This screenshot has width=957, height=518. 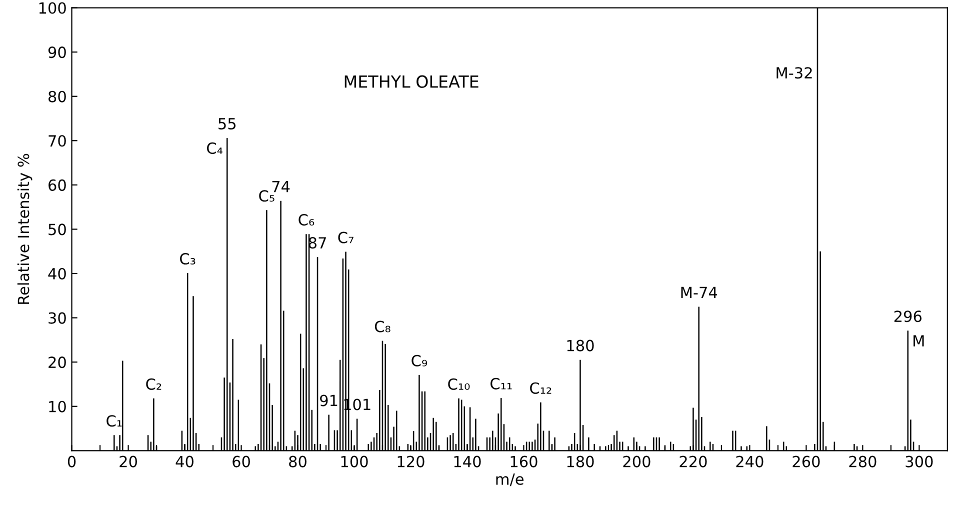 I want to click on annotation: C₆, so click(x=306, y=220).